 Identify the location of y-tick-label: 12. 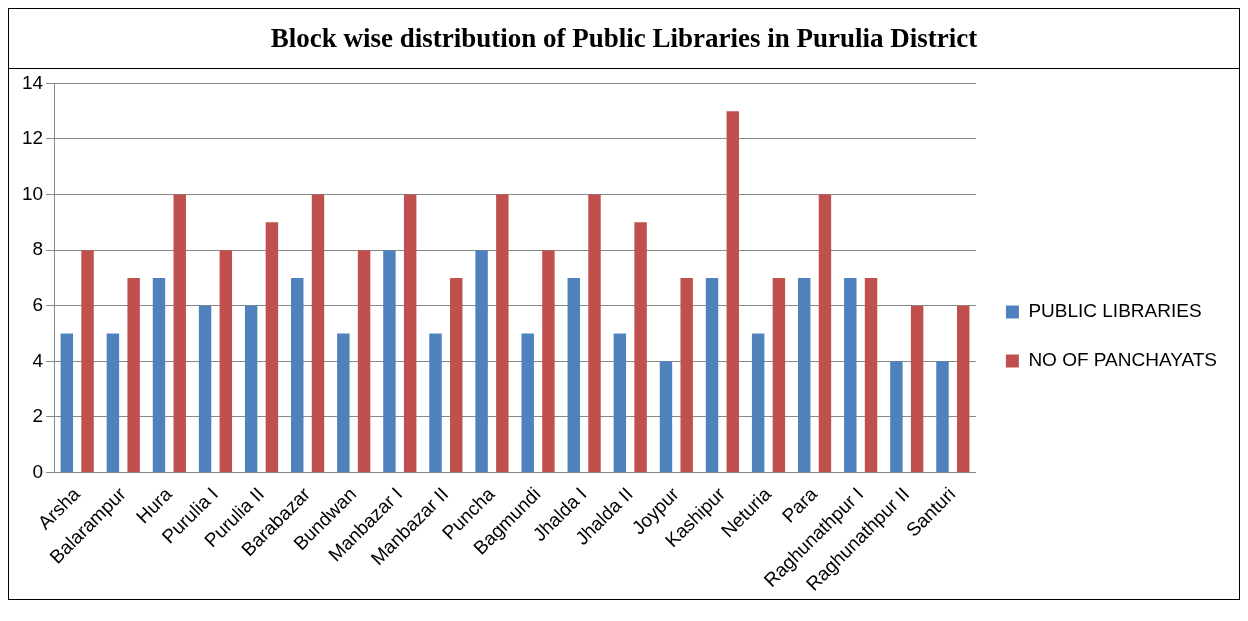
(32, 138).